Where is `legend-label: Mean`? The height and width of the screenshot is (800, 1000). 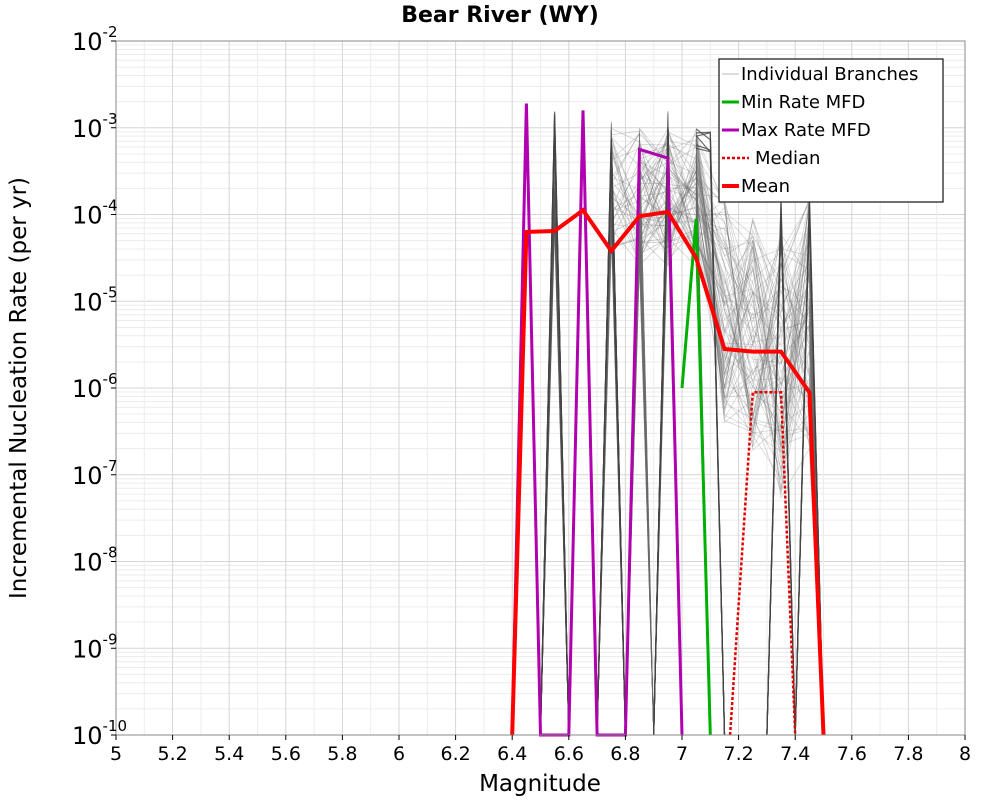 legend-label: Mean is located at coordinates (765, 186).